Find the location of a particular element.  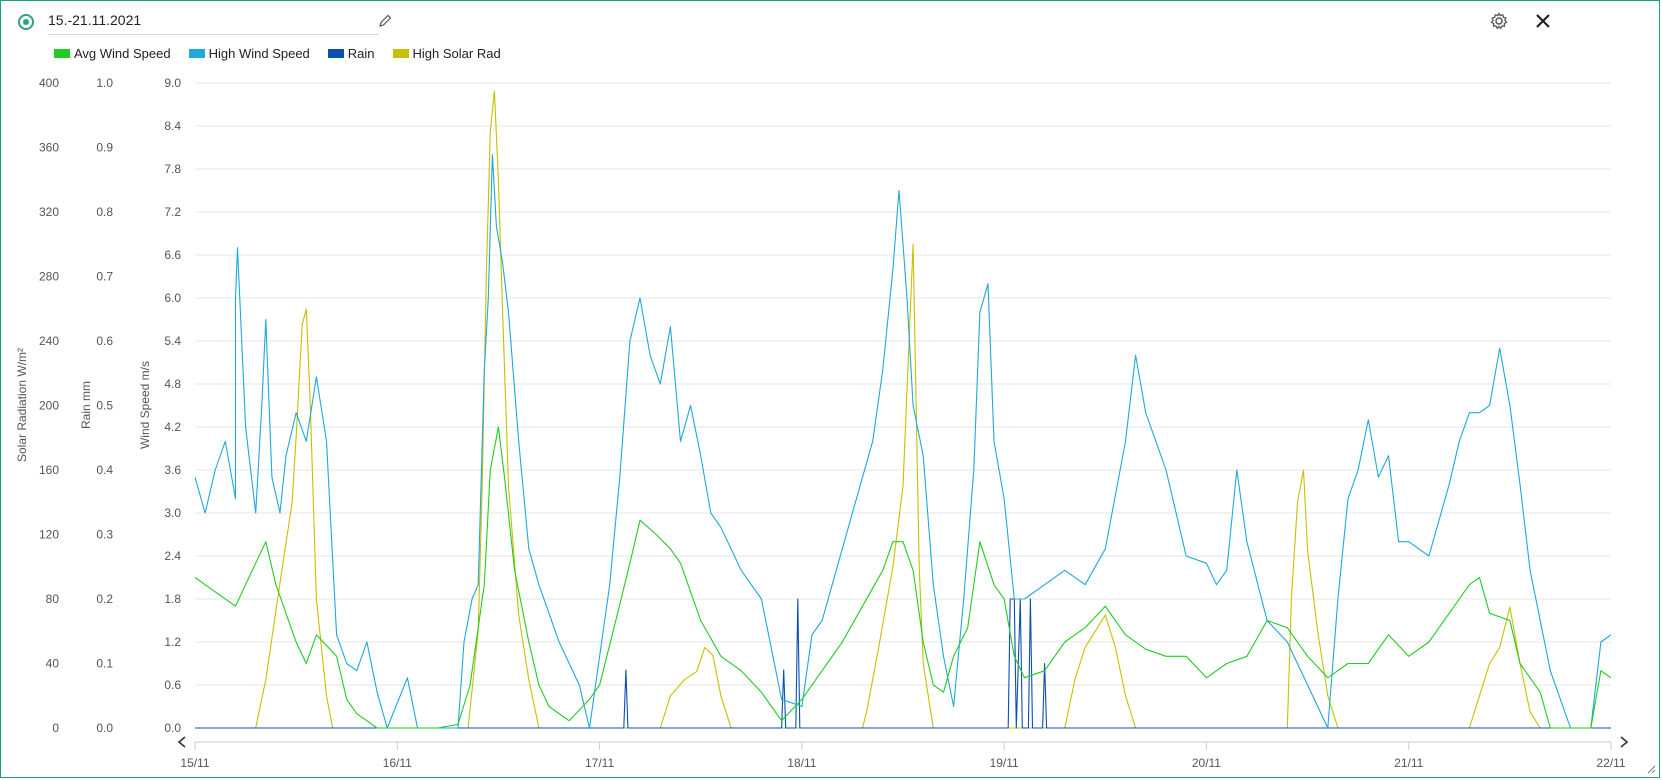

y-tick-label-rain: 0.6 is located at coordinates (104, 341).